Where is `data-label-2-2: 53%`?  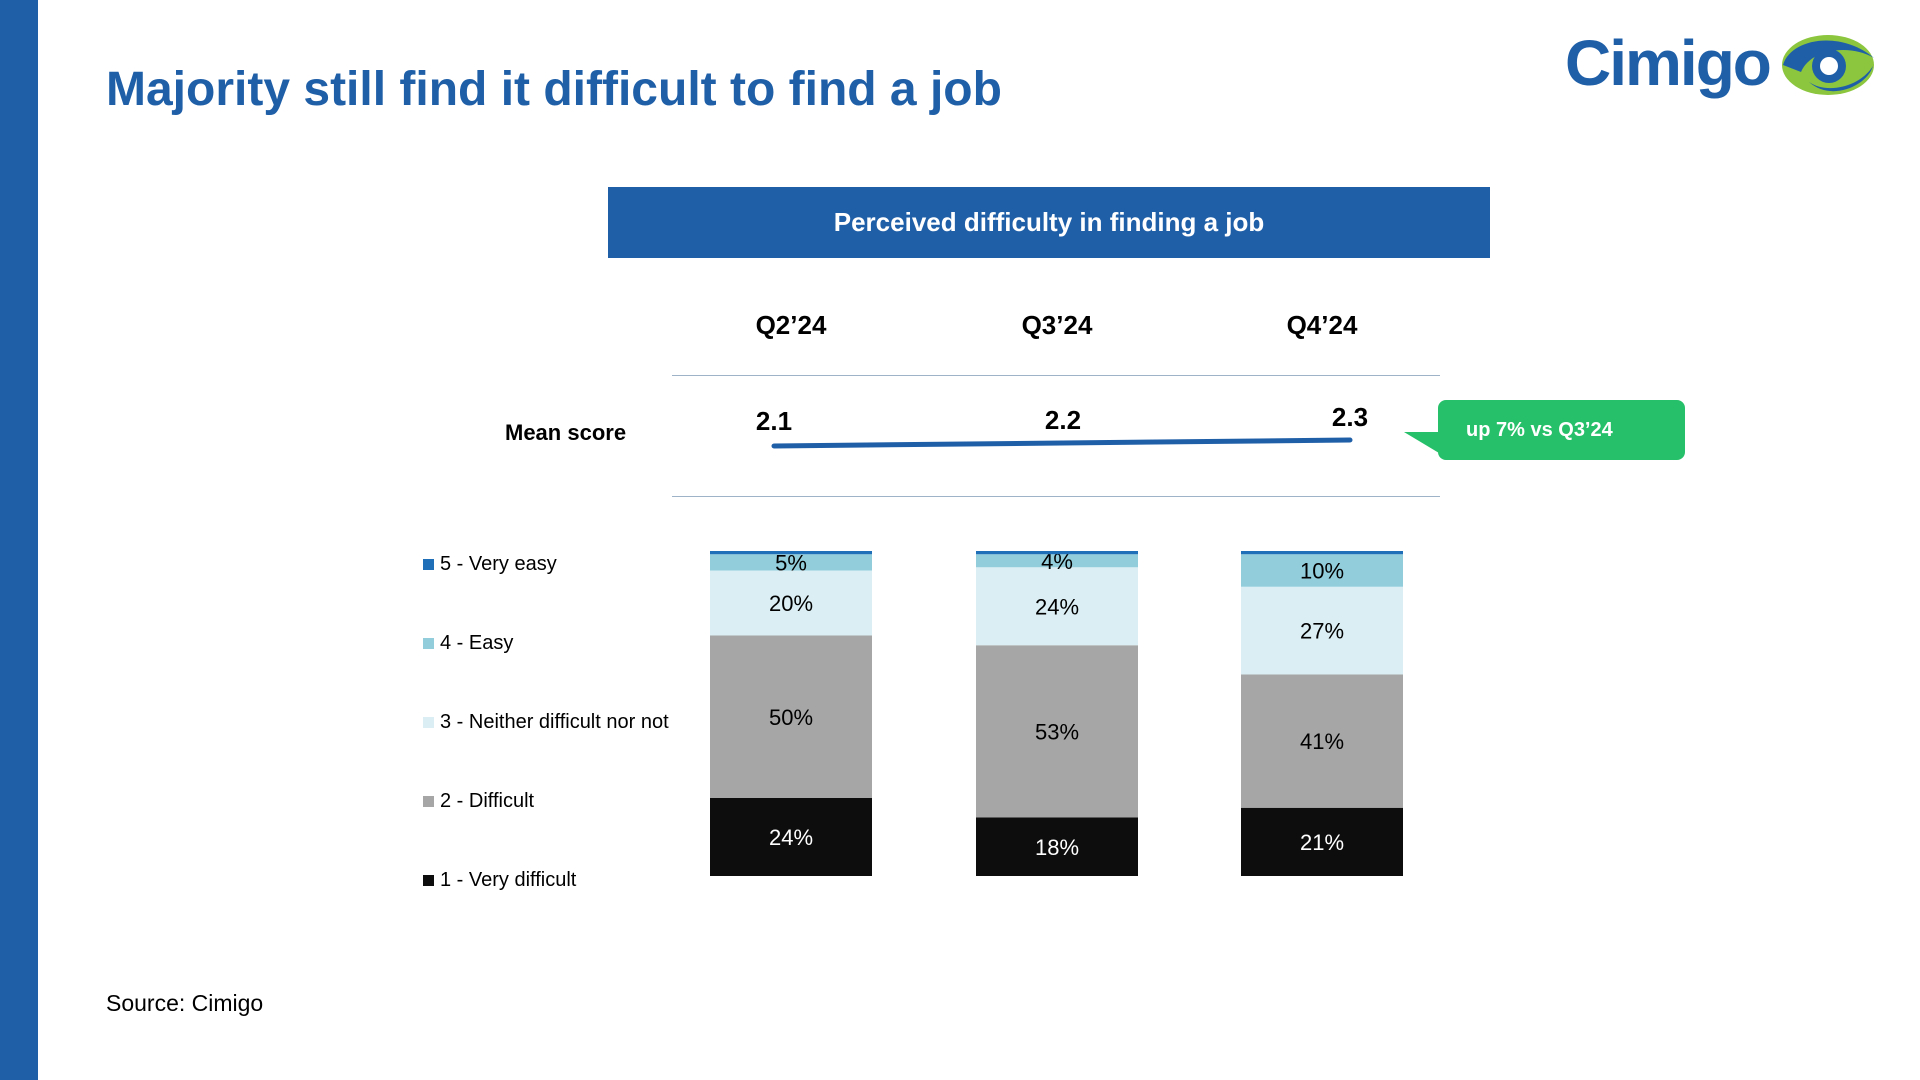
data-label-2-2: 53% is located at coordinates (1057, 731).